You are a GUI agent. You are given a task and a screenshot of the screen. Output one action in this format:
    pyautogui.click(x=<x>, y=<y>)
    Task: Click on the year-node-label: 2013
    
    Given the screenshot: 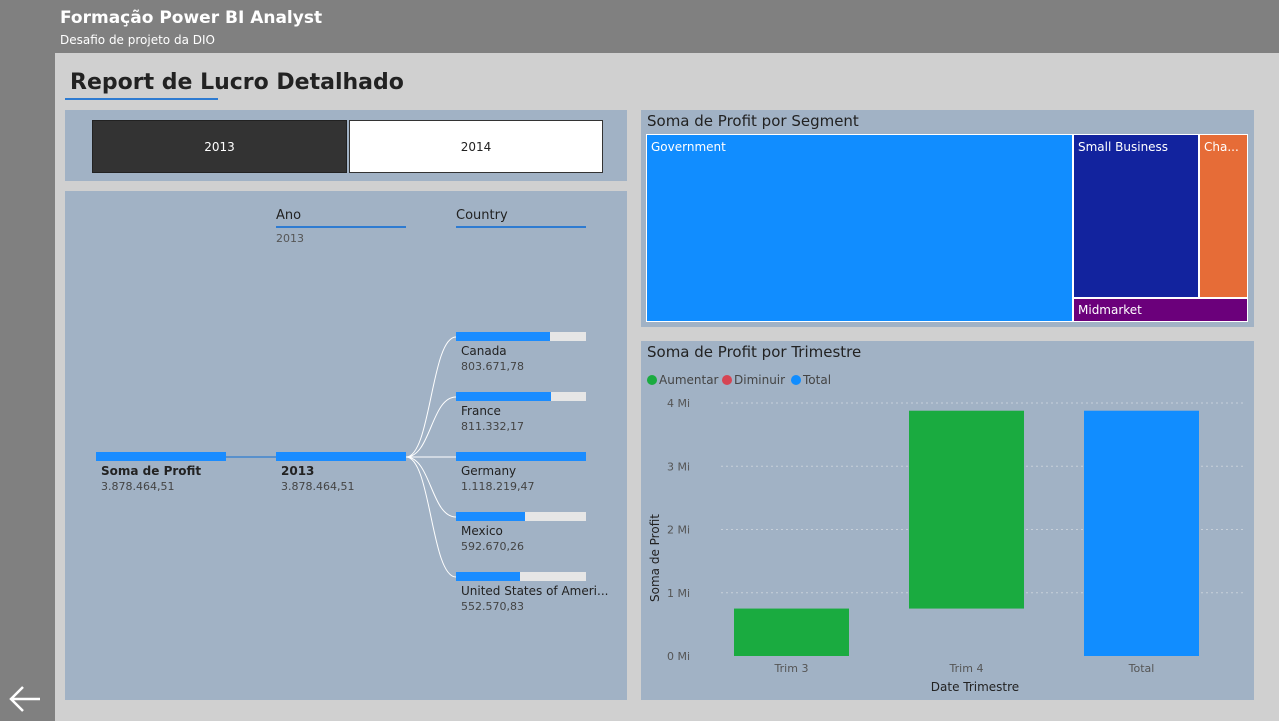 What is the action you would take?
    pyautogui.click(x=298, y=471)
    